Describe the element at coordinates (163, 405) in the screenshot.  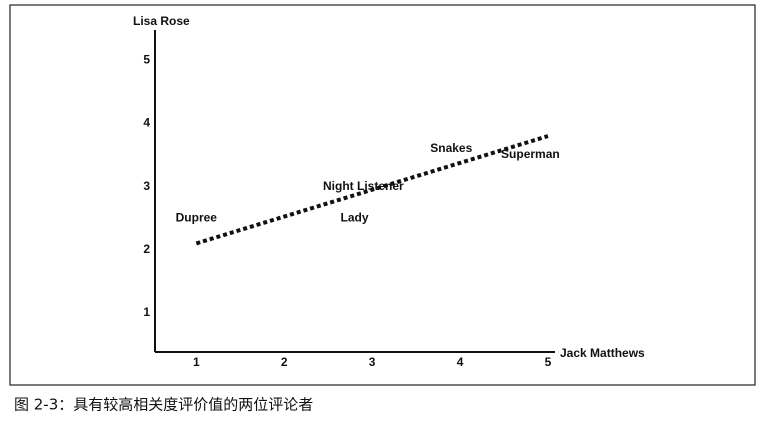
I see `caption: 图 2-3：具有较高相关度评价值的两位评论者` at that location.